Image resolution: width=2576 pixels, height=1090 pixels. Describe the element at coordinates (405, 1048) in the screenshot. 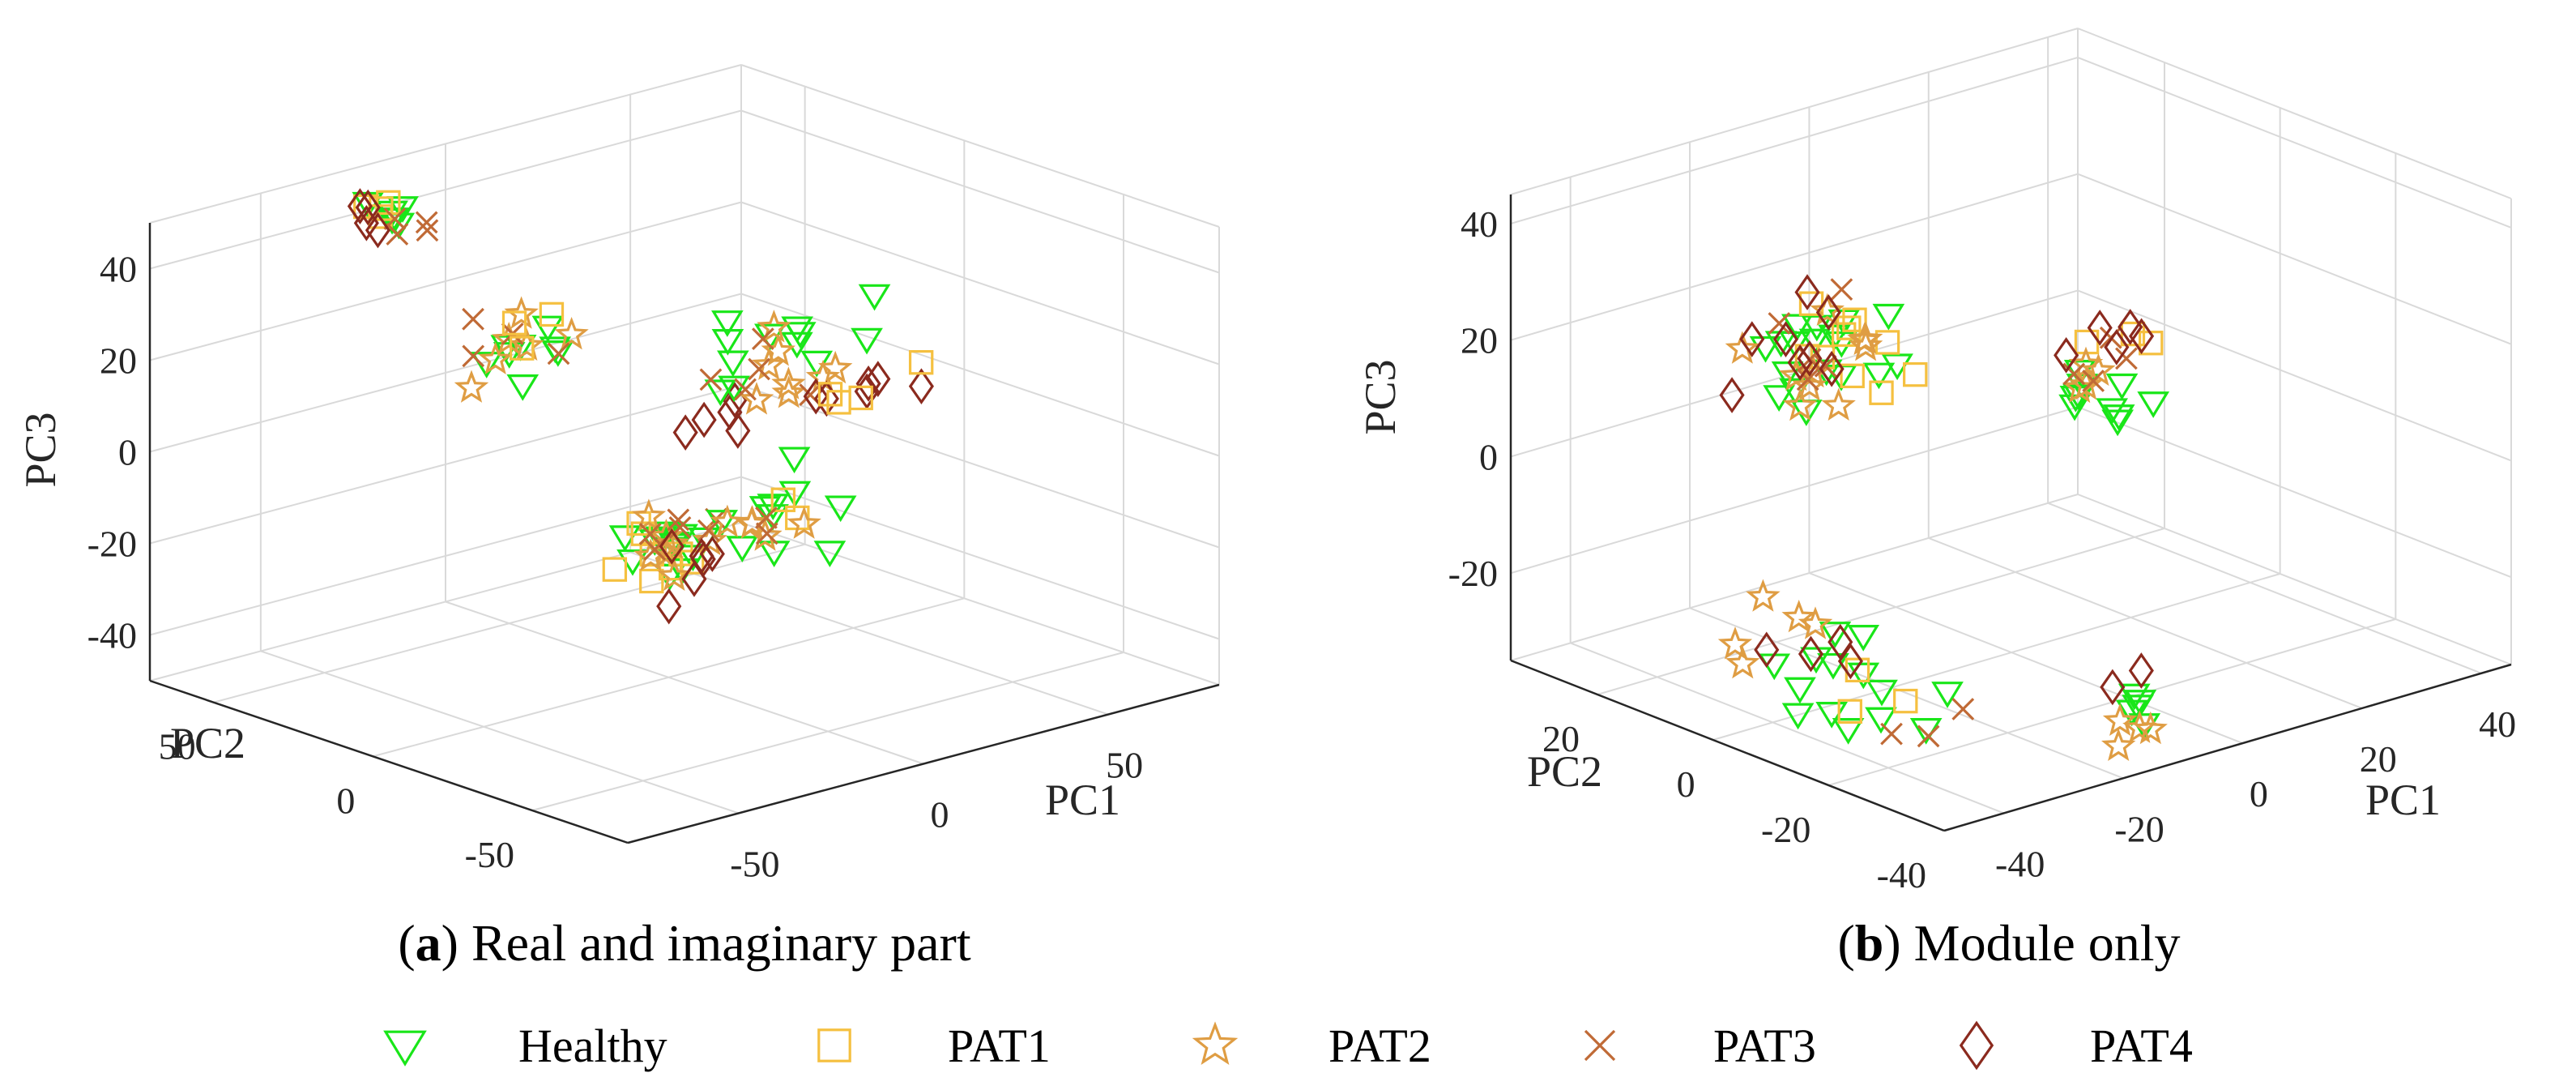

I see `legend-marker-healthy` at that location.